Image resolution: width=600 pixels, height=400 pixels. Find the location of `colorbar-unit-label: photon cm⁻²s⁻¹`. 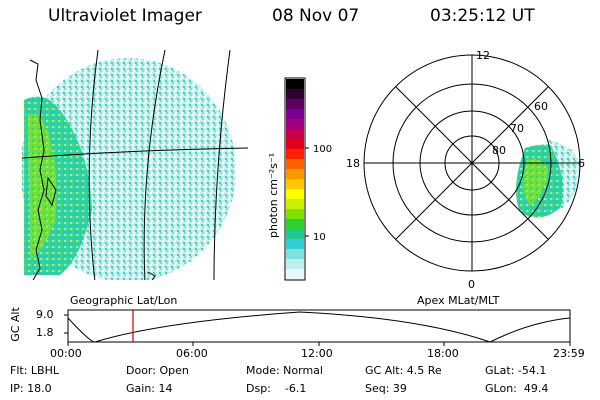

colorbar-unit-label: photon cm⁻²s⁻¹ is located at coordinates (273, 195).